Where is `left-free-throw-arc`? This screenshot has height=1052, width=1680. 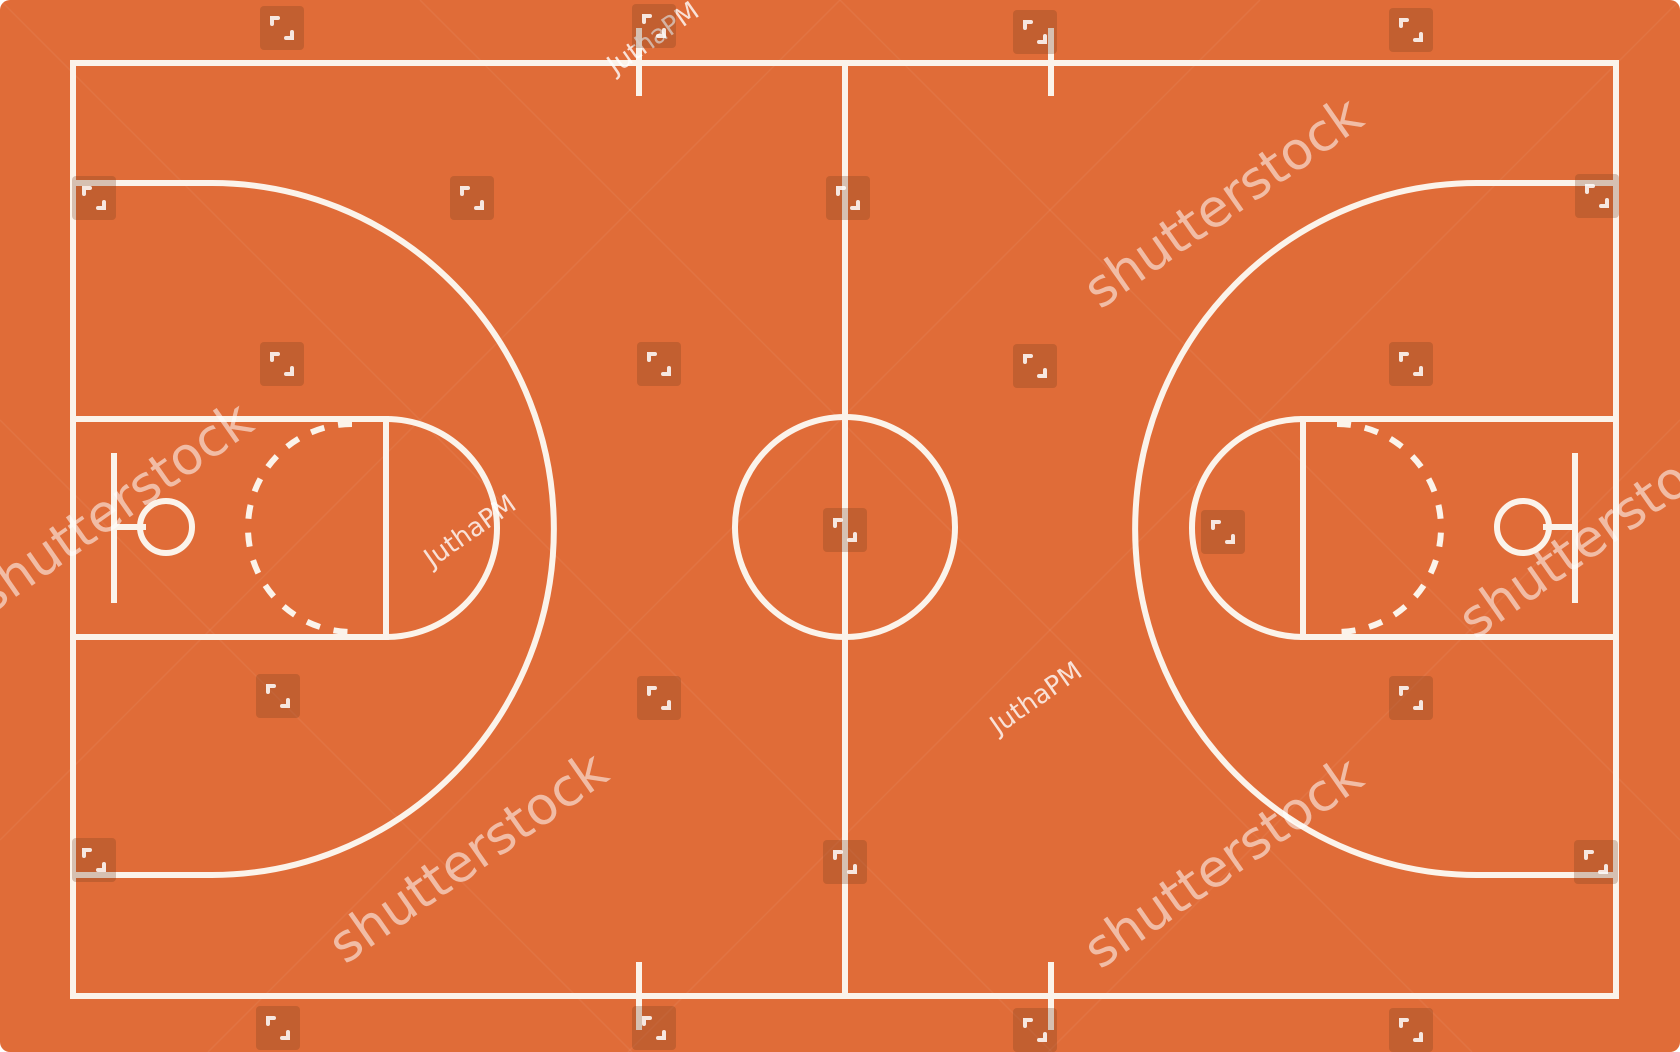
left-free-throw-arc is located at coordinates (442, 528).